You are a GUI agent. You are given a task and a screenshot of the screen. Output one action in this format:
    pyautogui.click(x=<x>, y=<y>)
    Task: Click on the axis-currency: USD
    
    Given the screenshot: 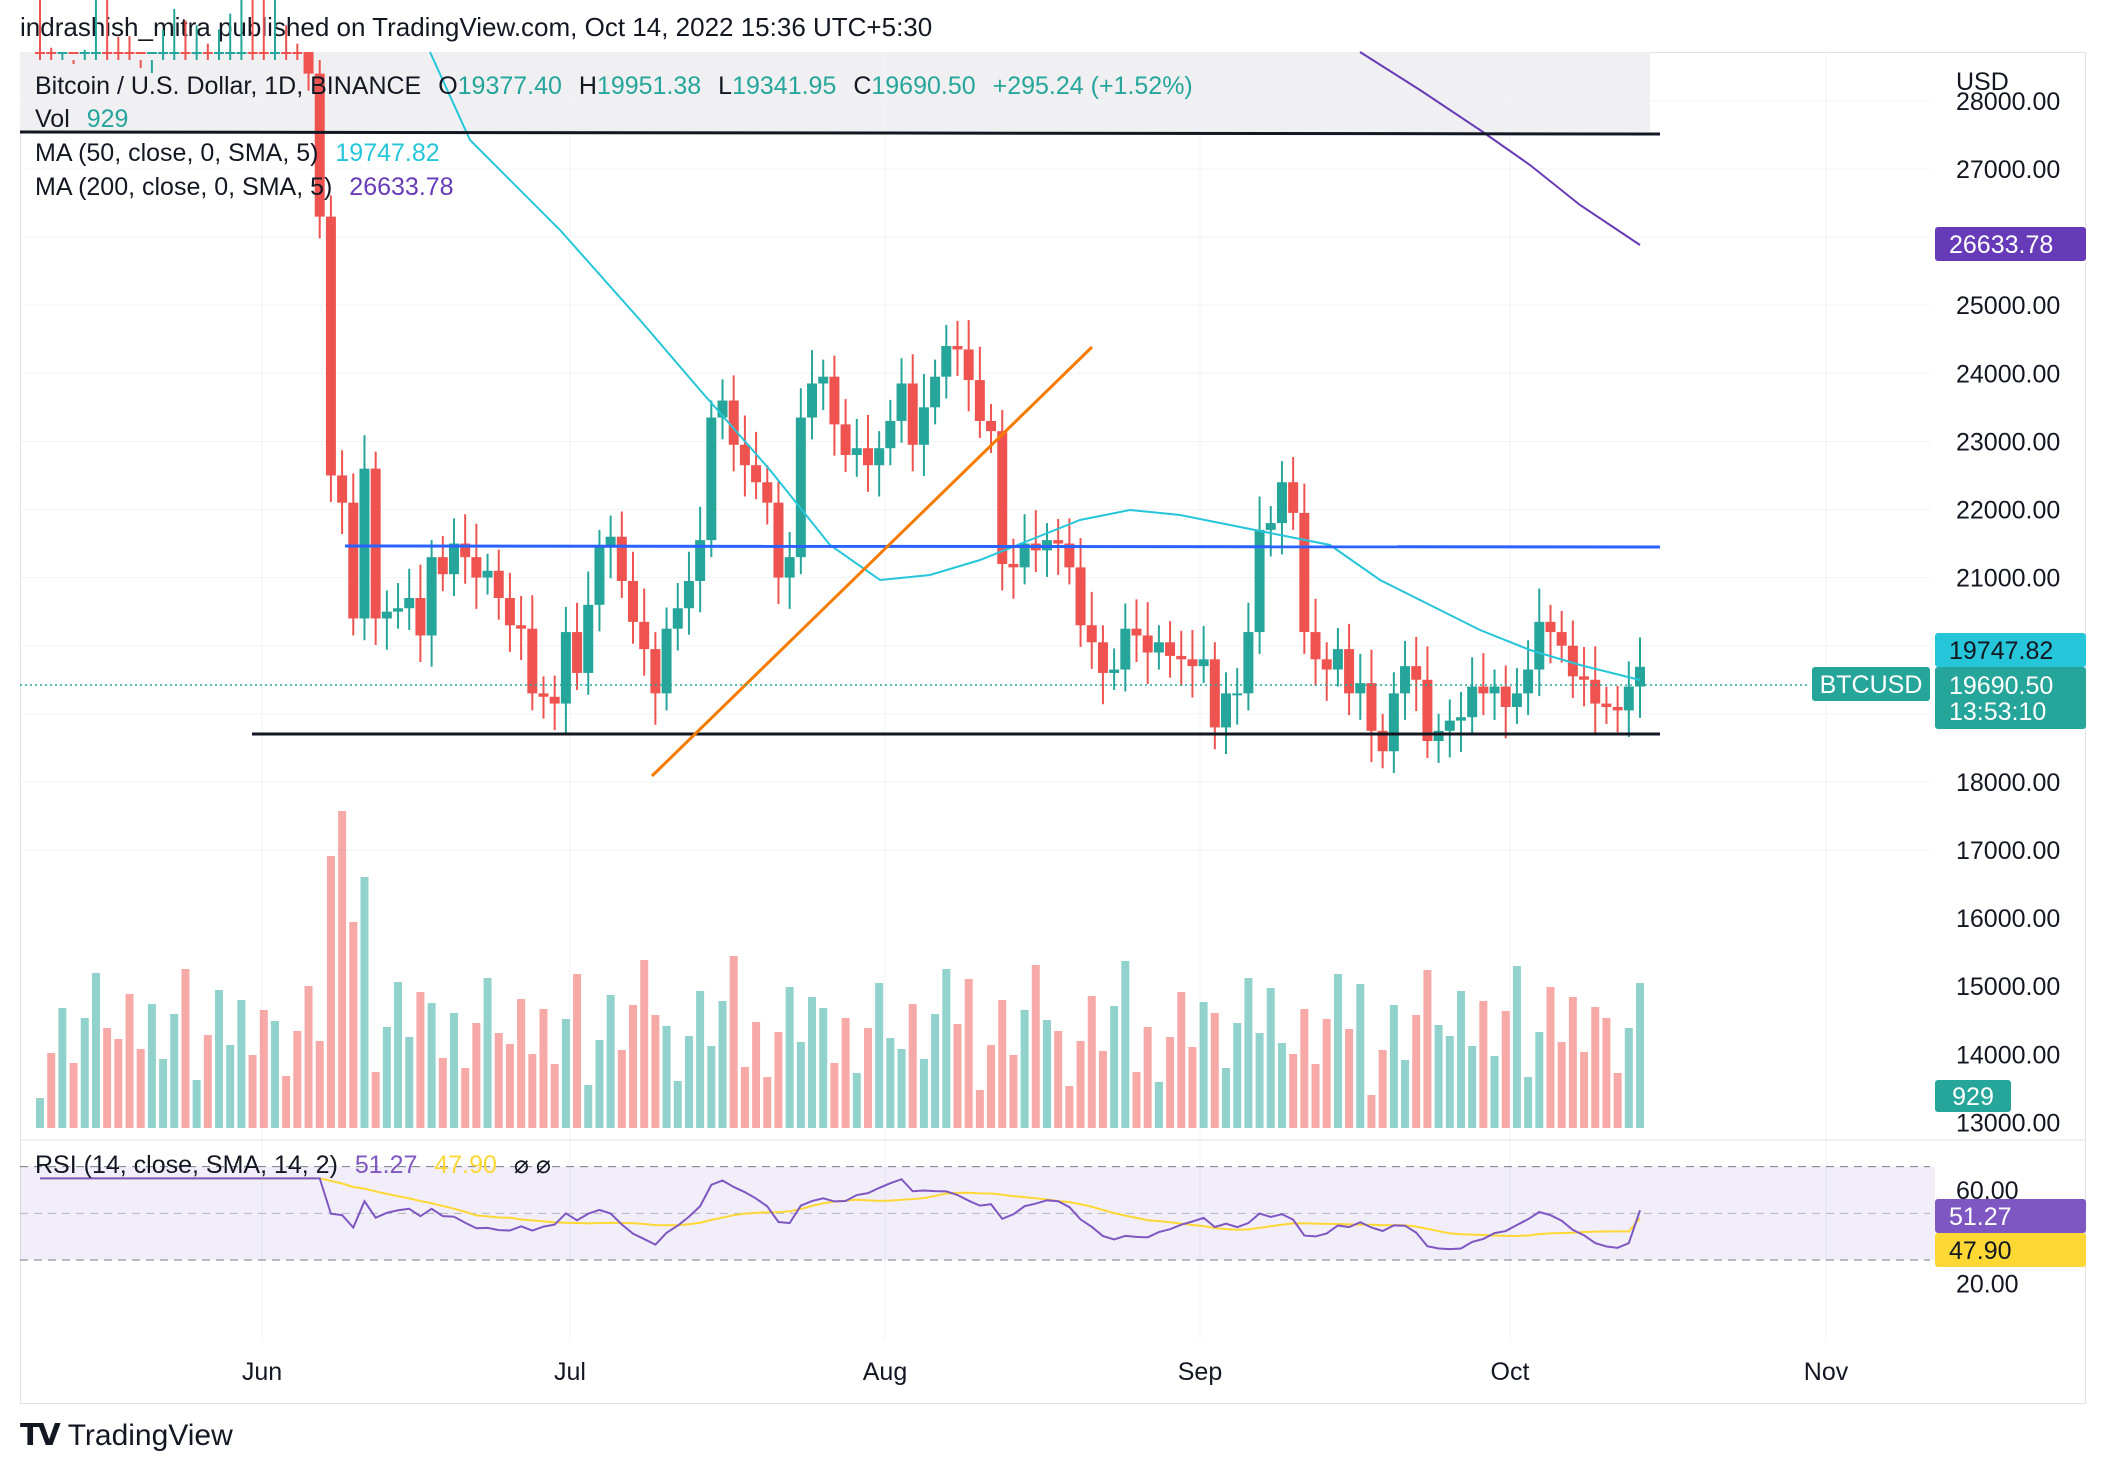 What is the action you would take?
    pyautogui.click(x=1982, y=82)
    